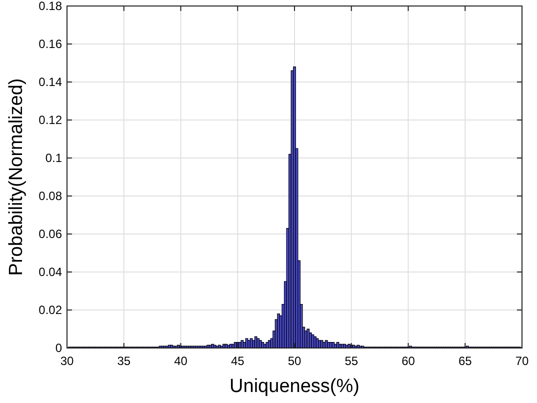  Describe the element at coordinates (67, 361) in the screenshot. I see `x-tick-label: 30` at that location.